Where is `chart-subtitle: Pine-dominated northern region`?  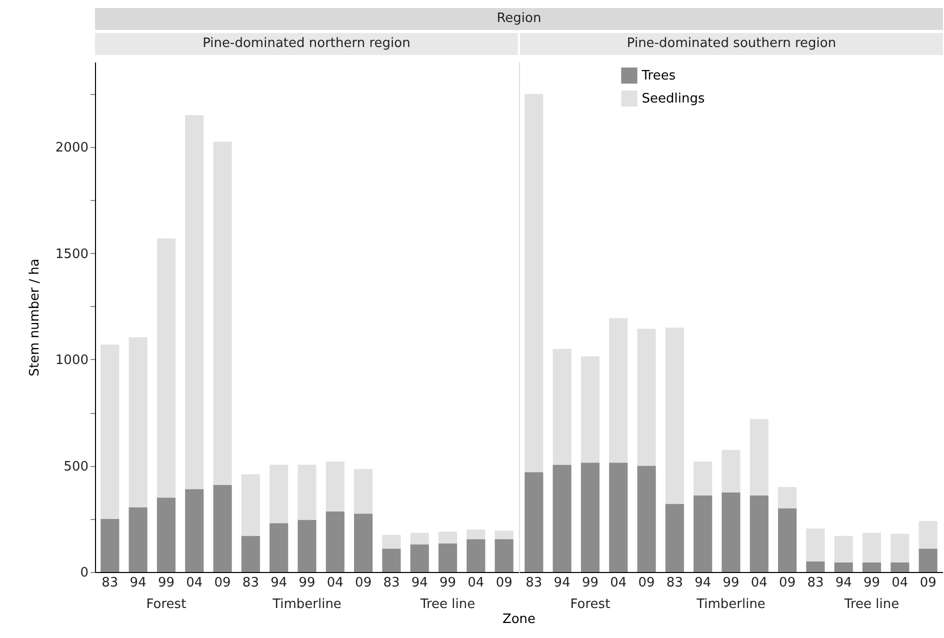
chart-subtitle: Pine-dominated northern region is located at coordinates (306, 44).